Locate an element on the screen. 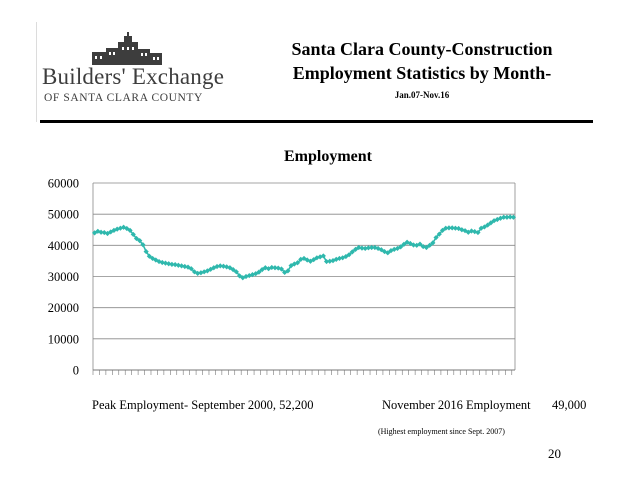 This screenshot has width=638, height=479. peak-employment-note: Peak Employment- September 2000, 52,200 is located at coordinates (203, 405).